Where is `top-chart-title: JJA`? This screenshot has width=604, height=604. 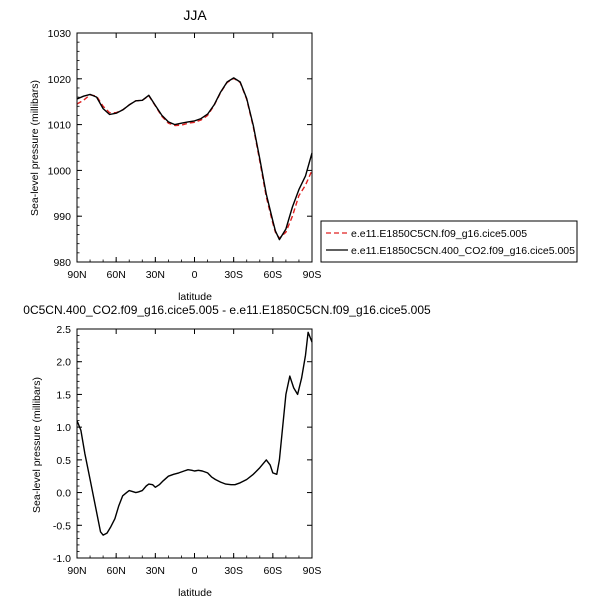
top-chart-title: JJA is located at coordinates (195, 15).